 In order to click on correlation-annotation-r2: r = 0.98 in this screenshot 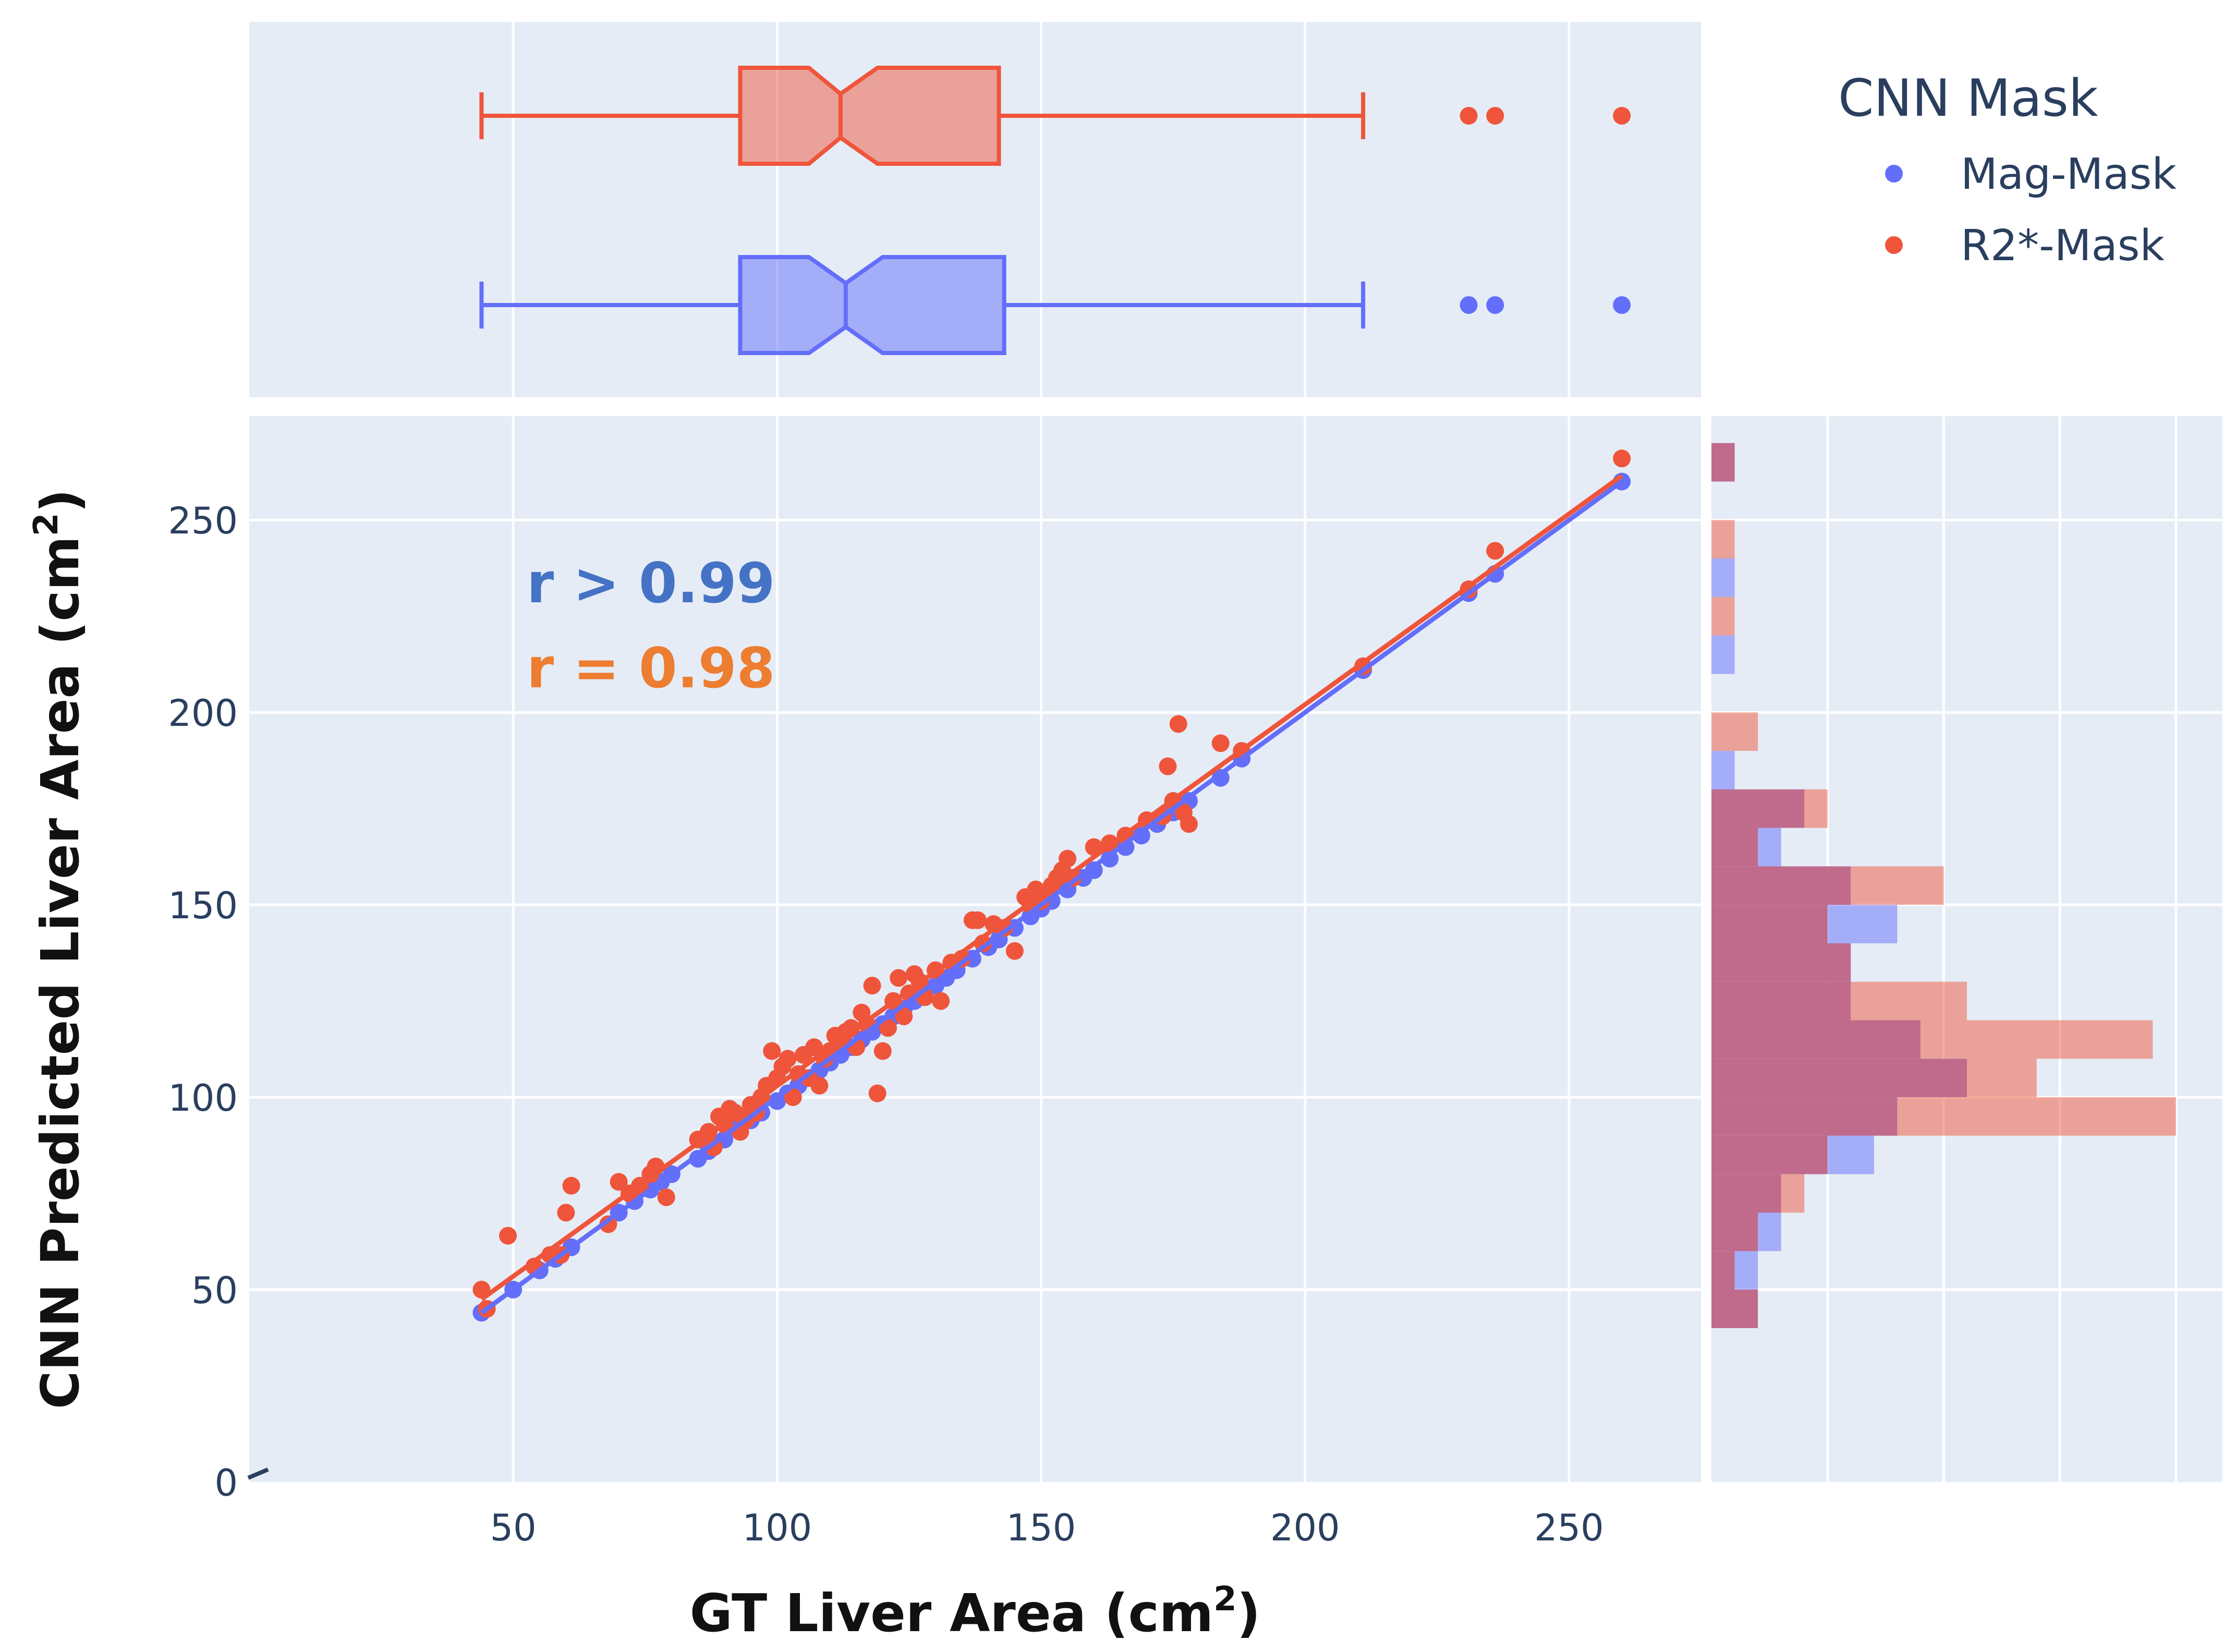, I will do `click(651, 668)`.